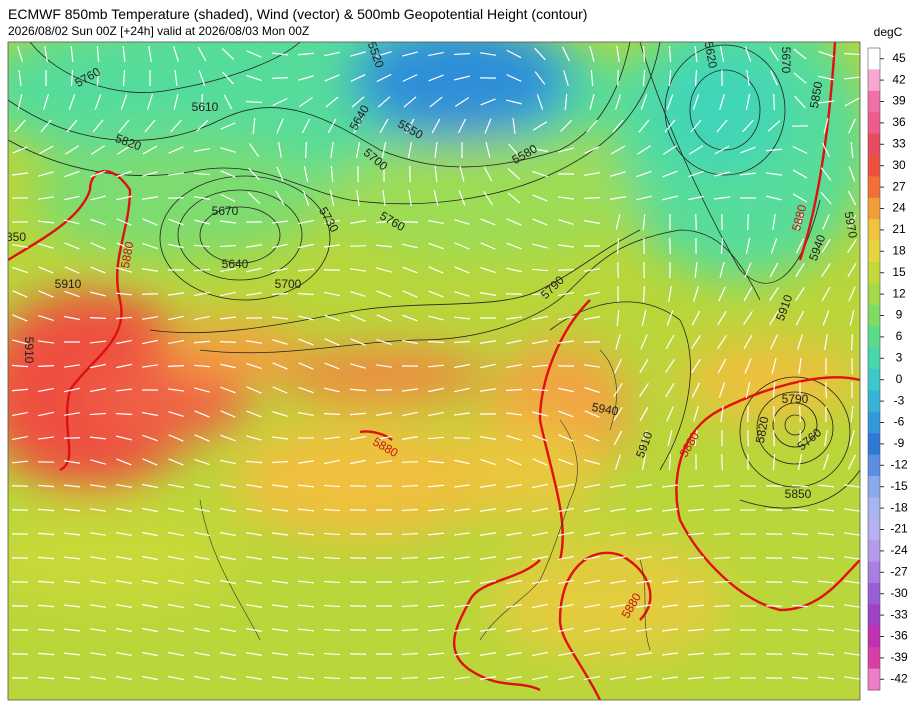  Describe the element at coordinates (899, 678) in the screenshot. I see `colorbar-label: -42` at that location.